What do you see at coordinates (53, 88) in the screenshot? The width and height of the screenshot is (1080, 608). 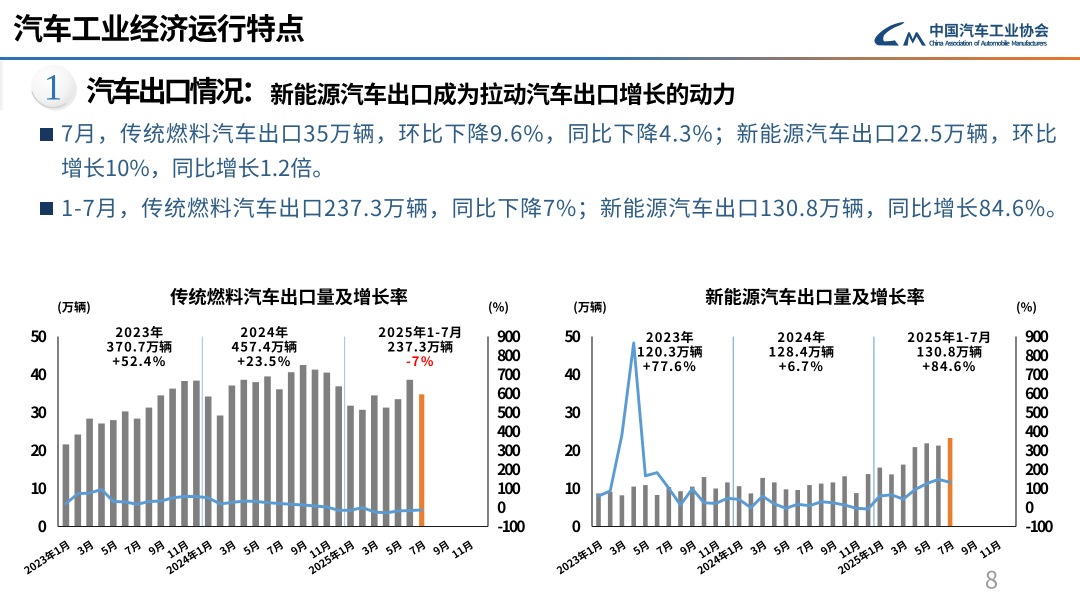 I see `svg-text: 1` at bounding box center [53, 88].